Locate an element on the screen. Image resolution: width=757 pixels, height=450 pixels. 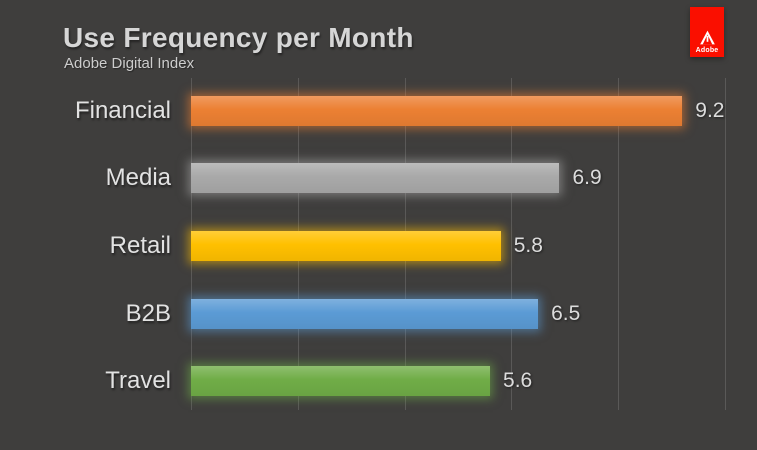
chart-title: Use Frequency per Month is located at coordinates (238, 37).